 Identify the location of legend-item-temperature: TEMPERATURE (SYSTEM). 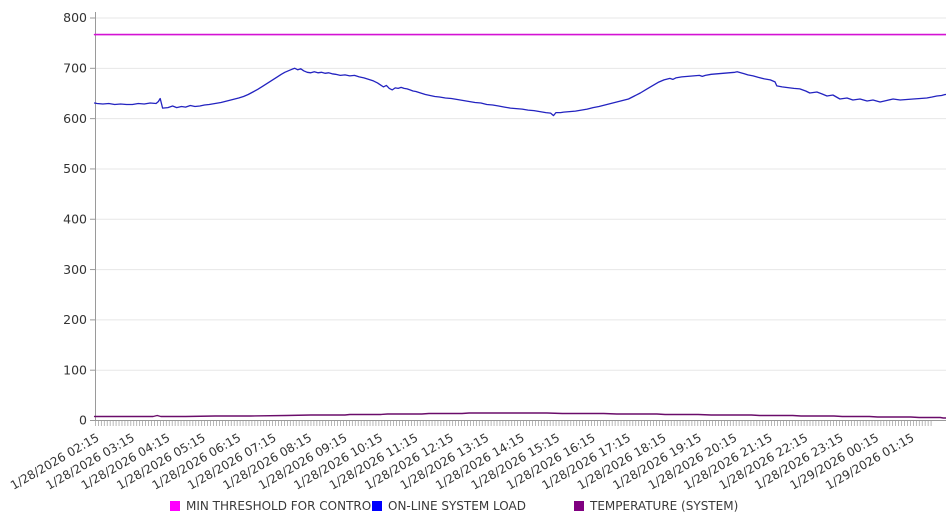
(675, 506).